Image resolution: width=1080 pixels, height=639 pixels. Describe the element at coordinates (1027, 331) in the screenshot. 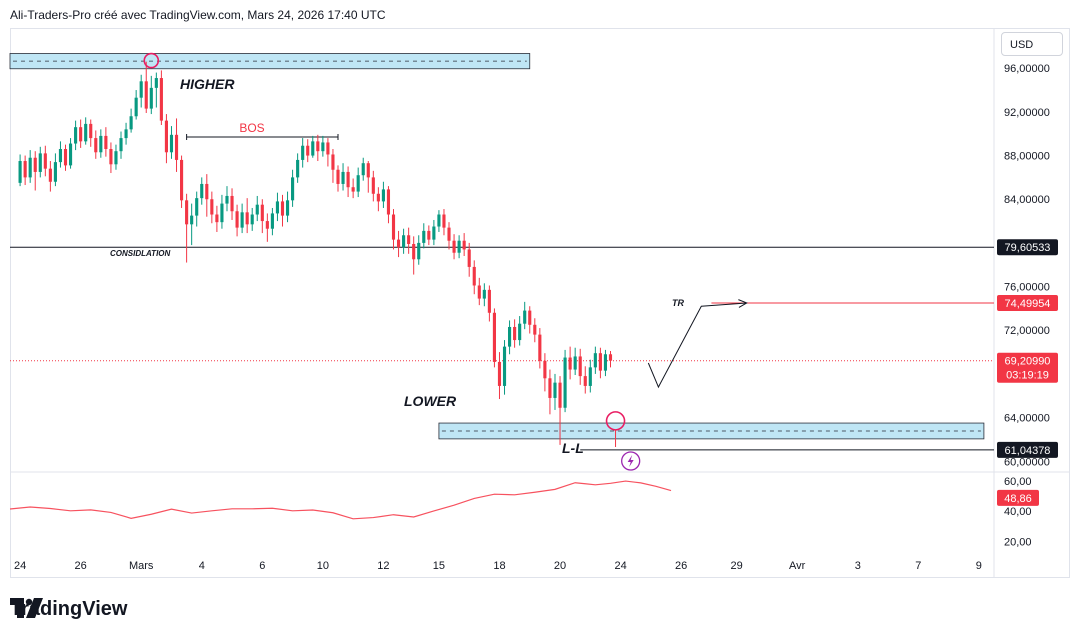

I see `price-tick-label: 72,00000` at that location.